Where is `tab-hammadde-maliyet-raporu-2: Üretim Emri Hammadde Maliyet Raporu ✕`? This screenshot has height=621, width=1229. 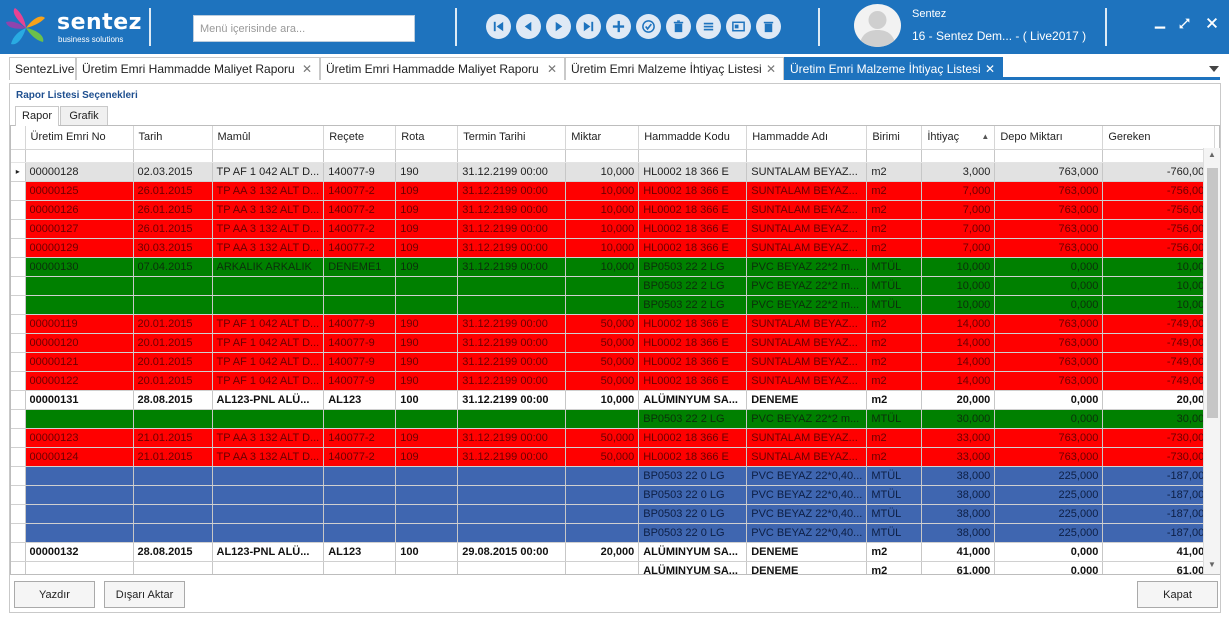
tab-hammadde-maliyet-raporu-2: Üretim Emri Hammadde Maliyet Raporu ✕ is located at coordinates (442, 68).